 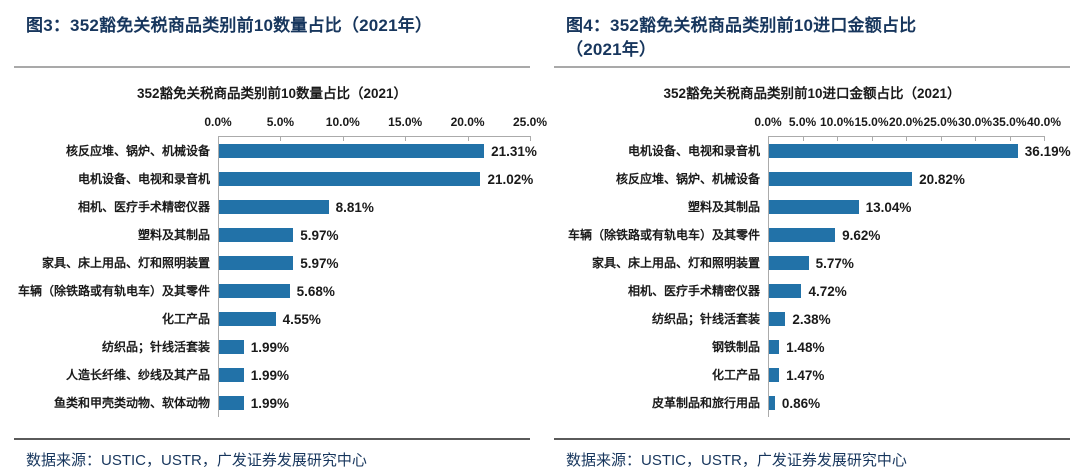 I want to click on x-axis-tick-label: 35.0%, so click(x=1009, y=122).